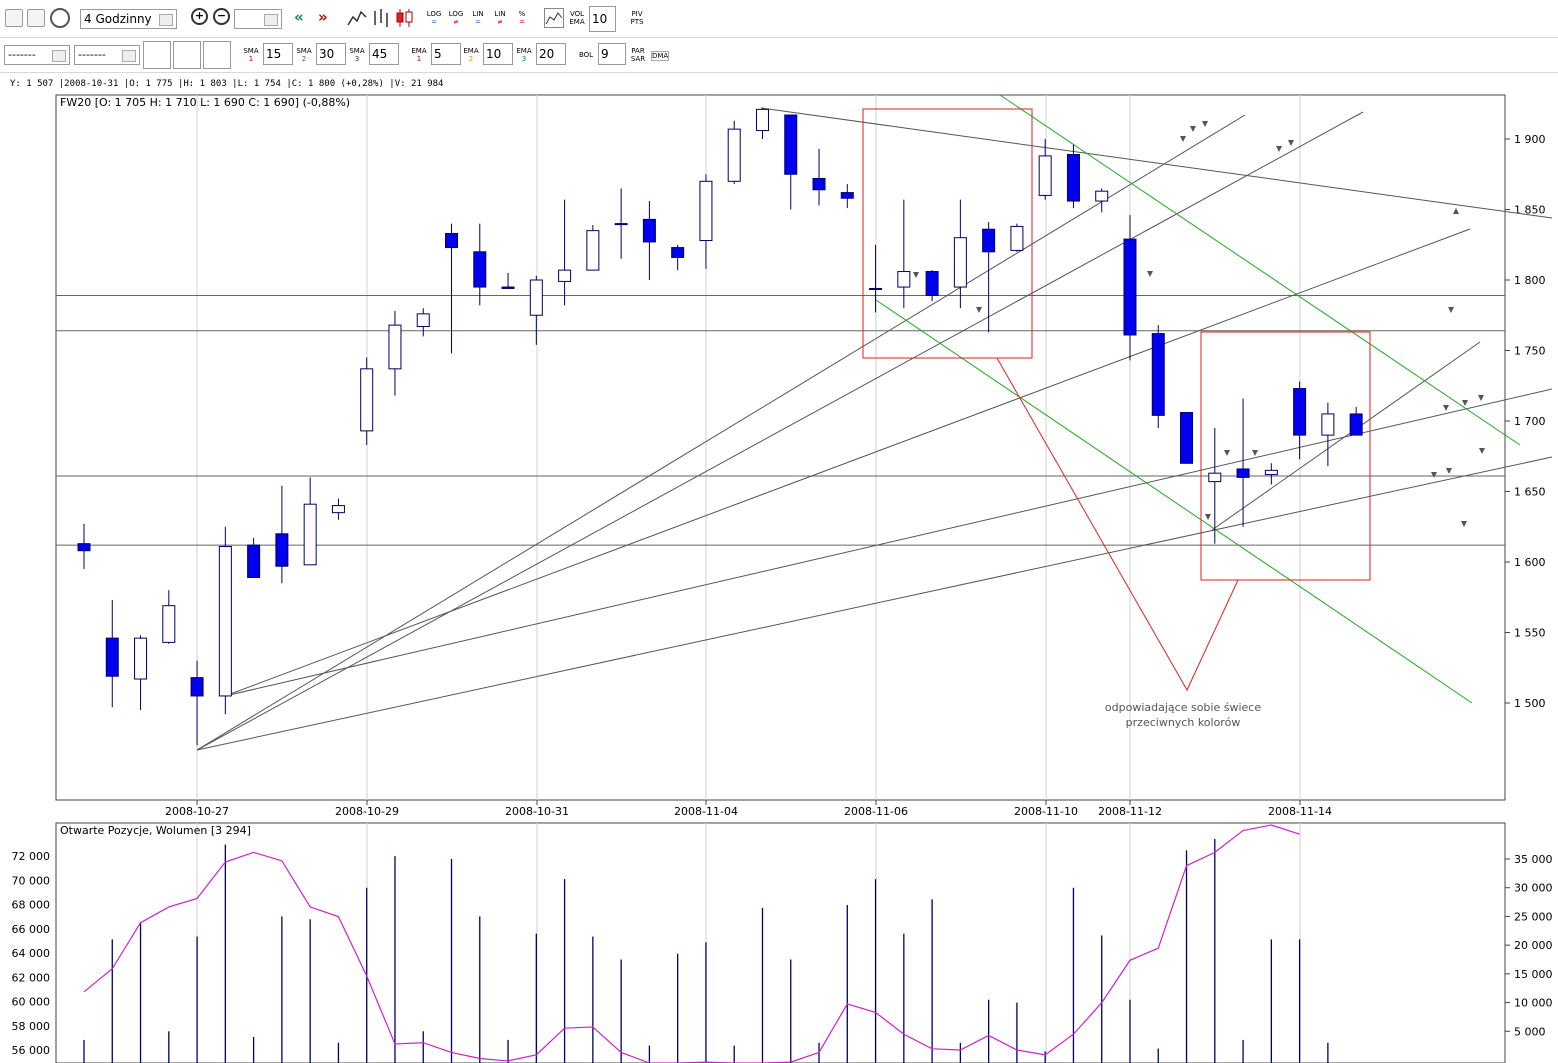 This screenshot has width=1558, height=1063. Describe the element at coordinates (31, 1026) in the screenshot. I see `left-tick-label: 58 000` at that location.